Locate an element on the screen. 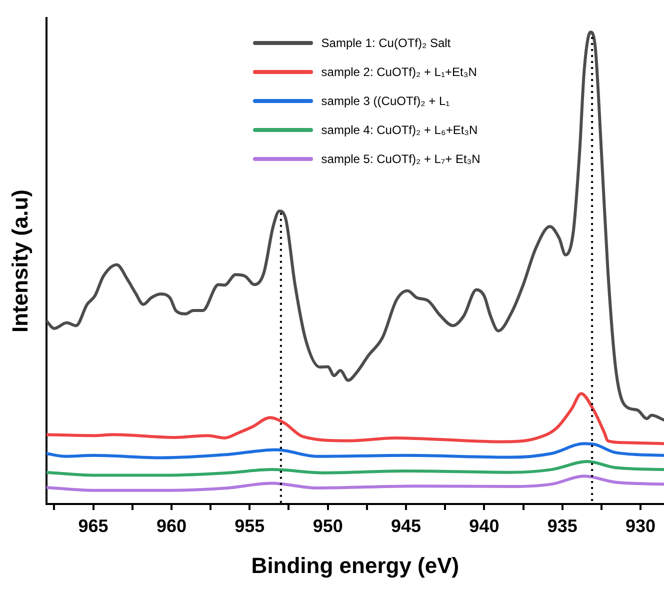  x-tick-label: 945 is located at coordinates (406, 526).